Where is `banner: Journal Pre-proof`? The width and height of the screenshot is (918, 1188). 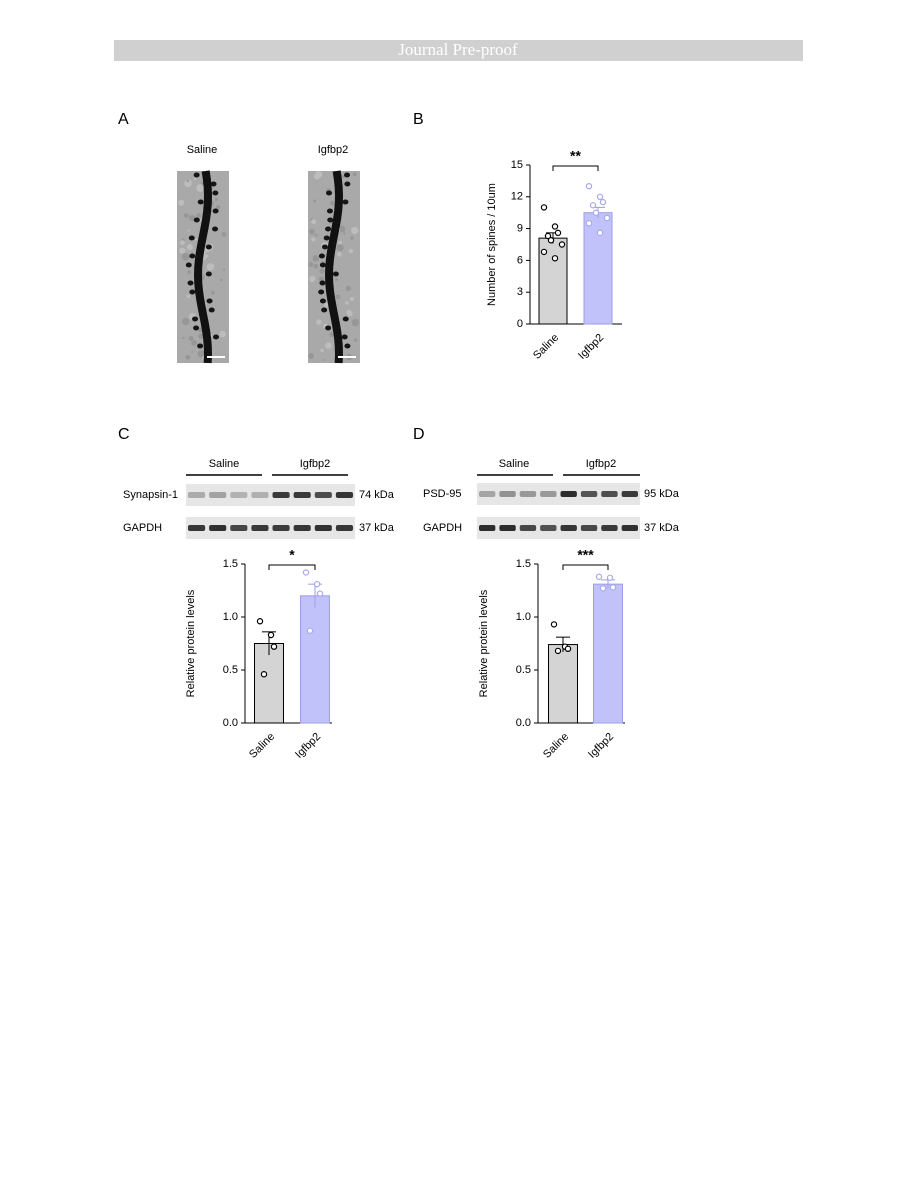
banner: Journal Pre-proof is located at coordinates (458, 49).